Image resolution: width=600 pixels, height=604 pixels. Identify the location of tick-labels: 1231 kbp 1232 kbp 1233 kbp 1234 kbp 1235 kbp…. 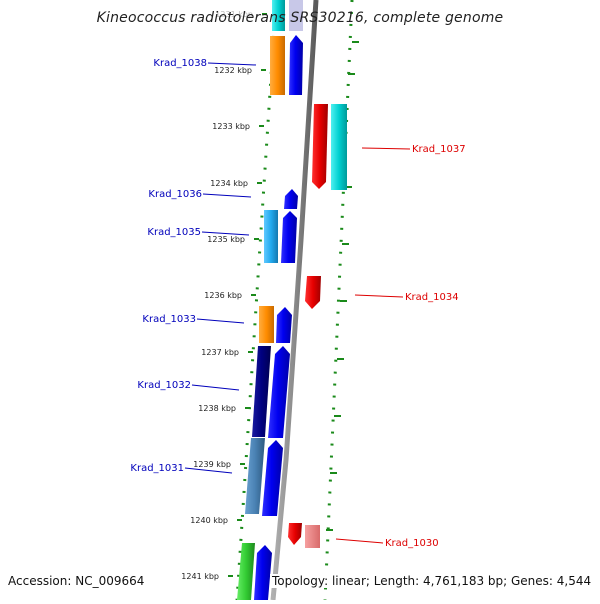
(217, 295).